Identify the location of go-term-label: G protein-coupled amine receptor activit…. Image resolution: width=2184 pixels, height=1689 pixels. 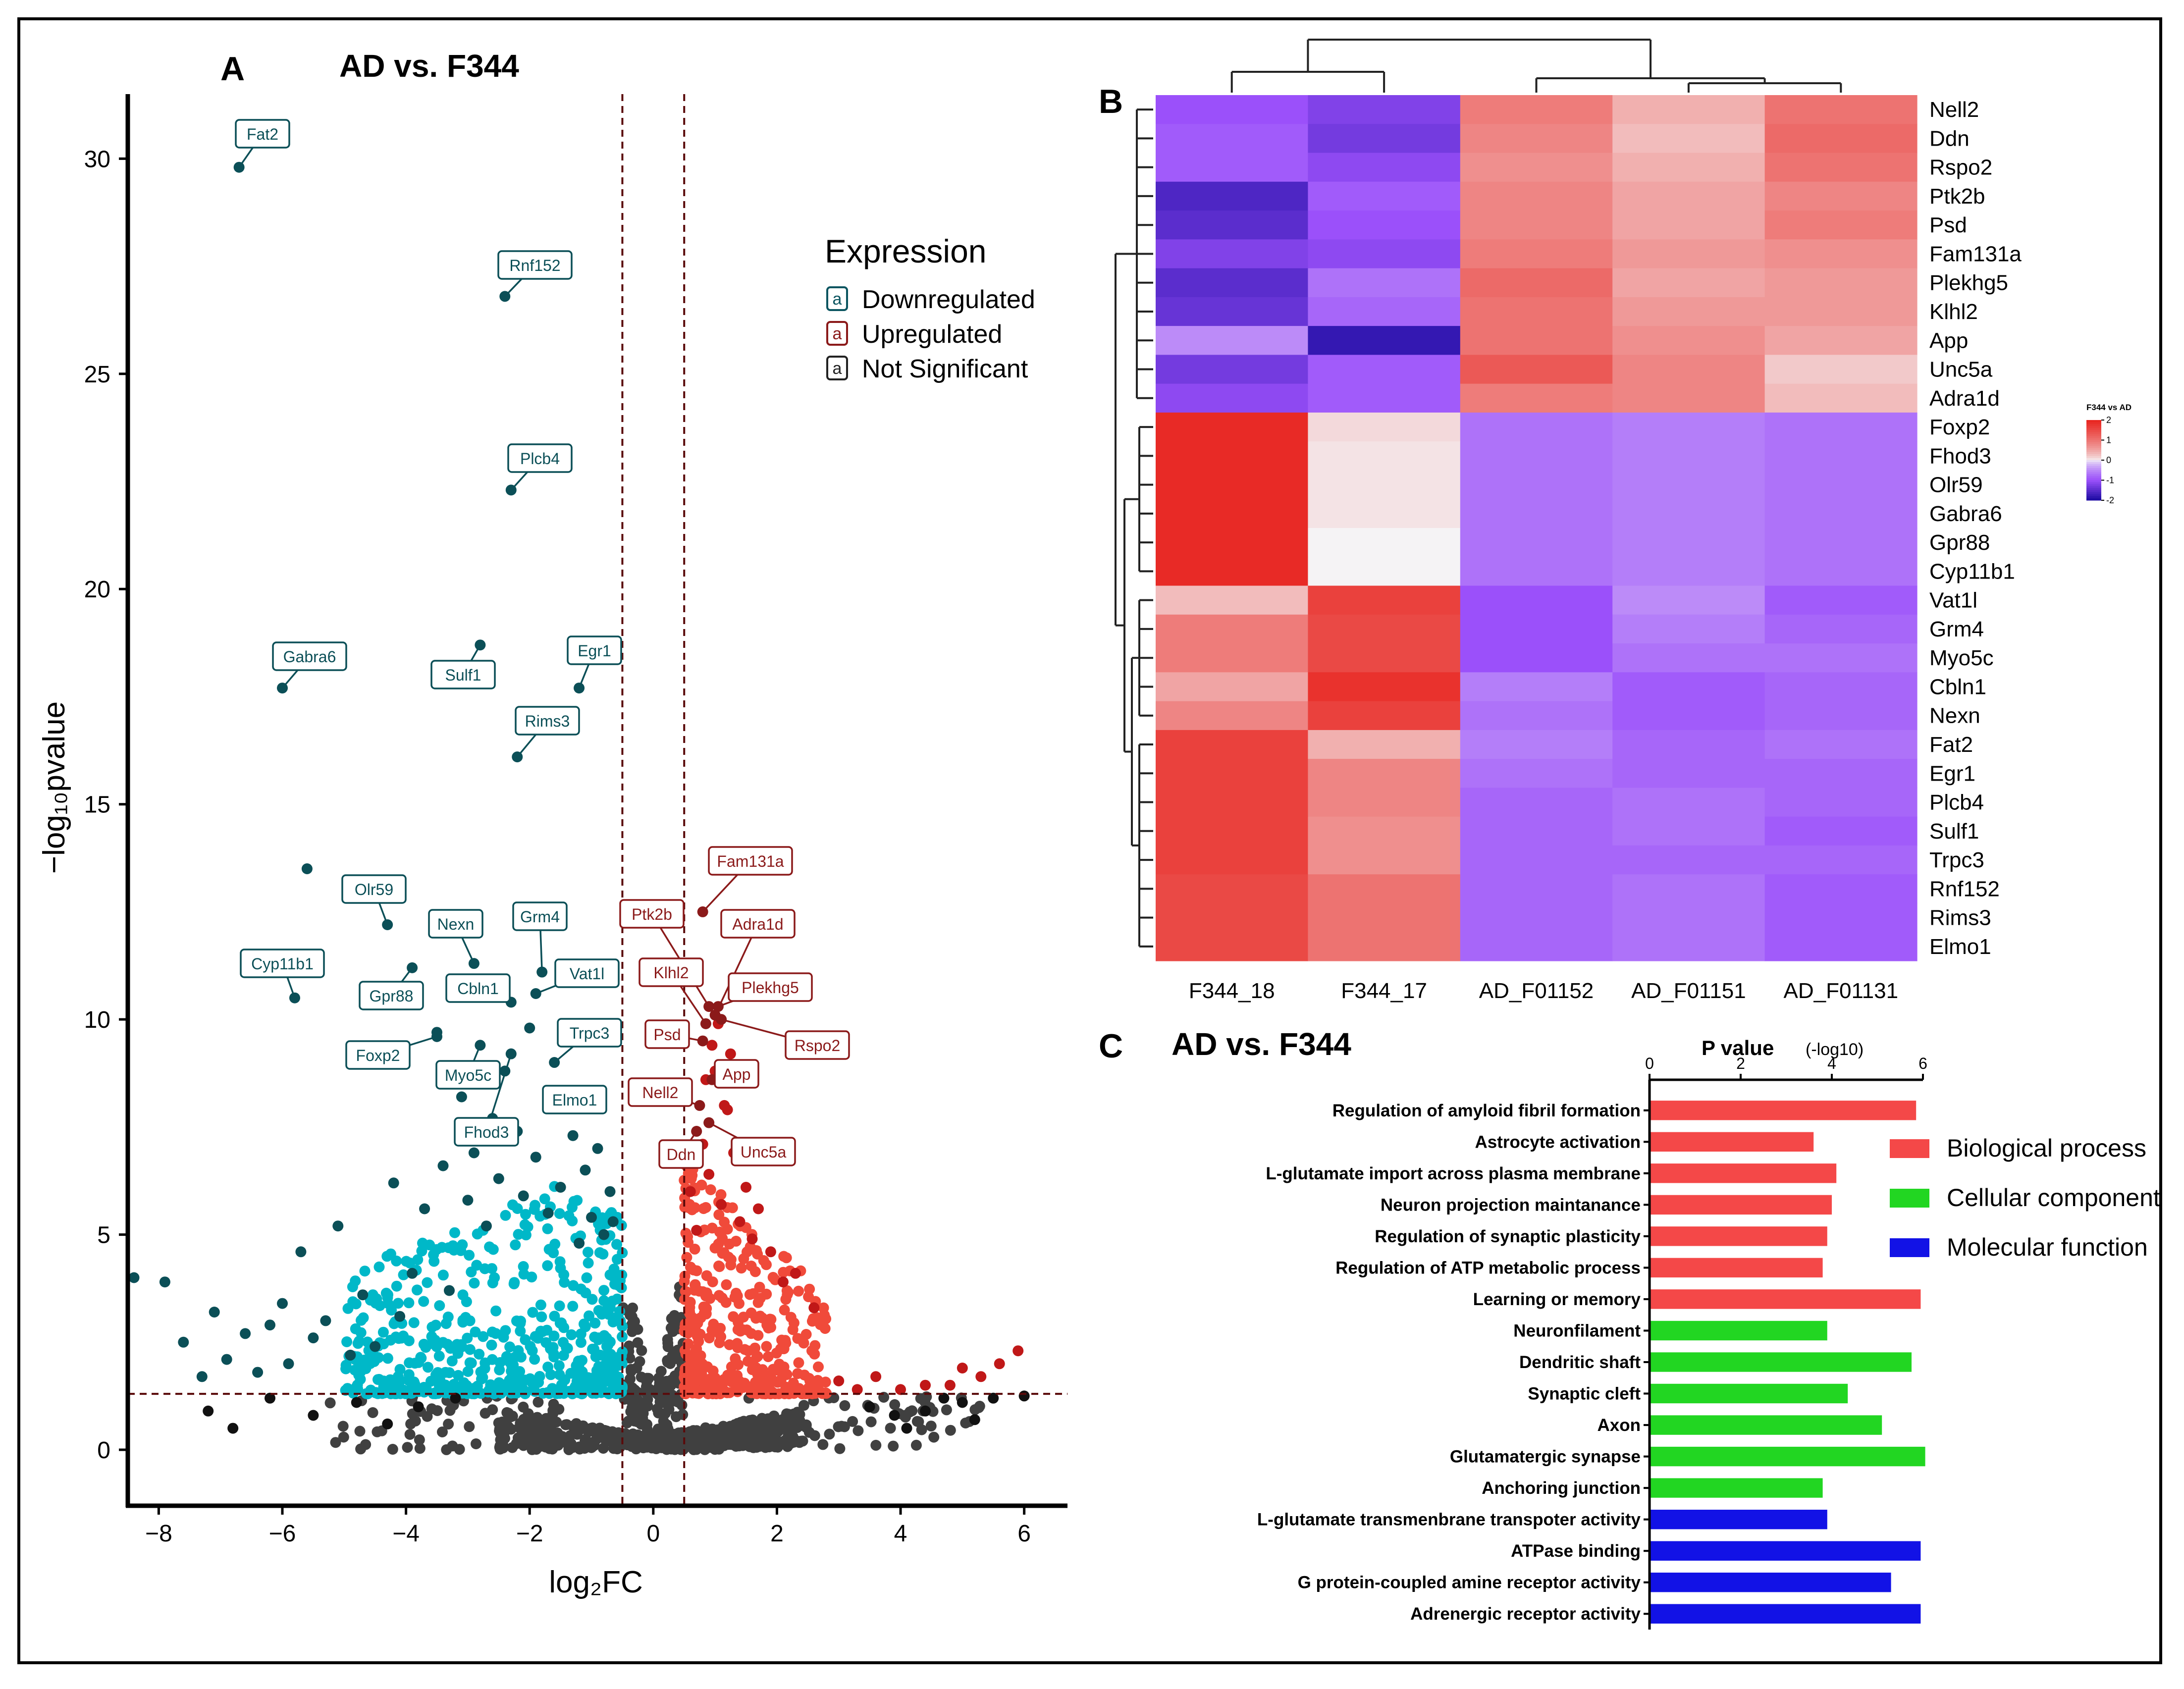
(1469, 1583).